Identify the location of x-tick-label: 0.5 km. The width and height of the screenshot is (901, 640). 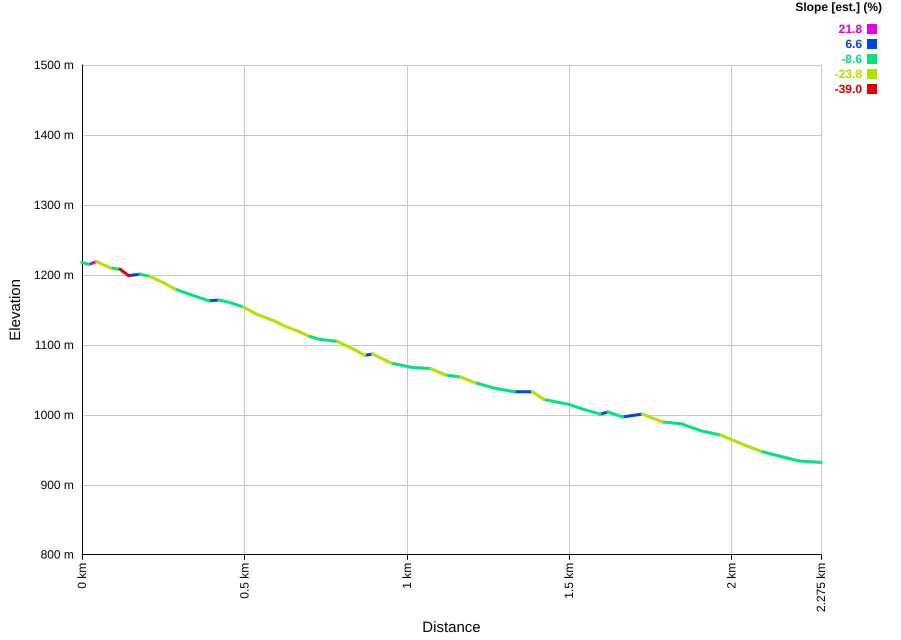
(244, 580).